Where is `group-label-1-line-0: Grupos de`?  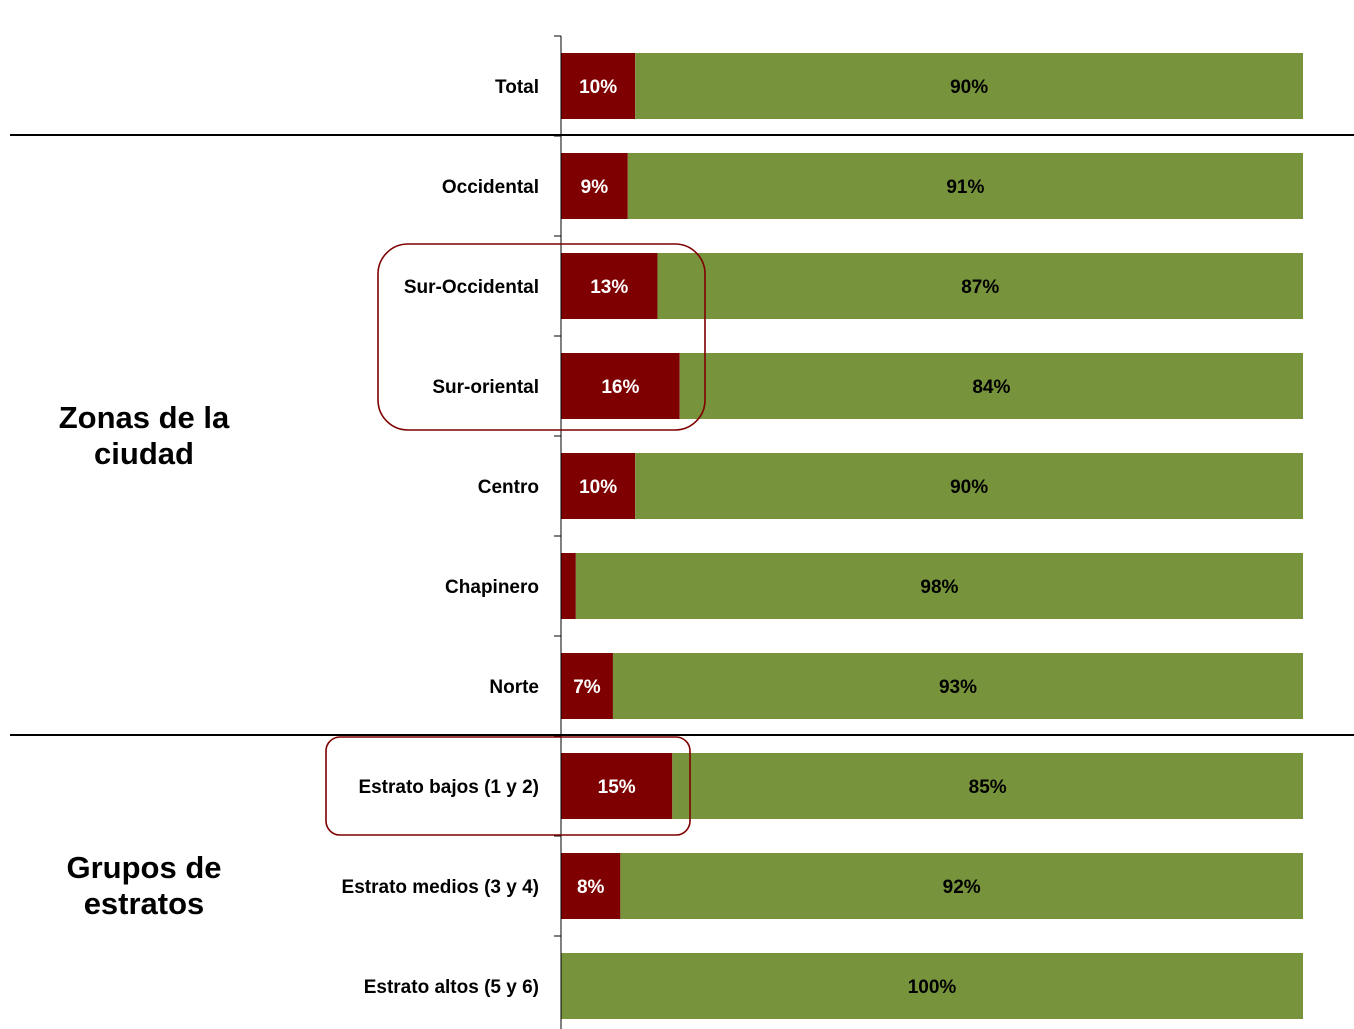 group-label-1-line-0: Grupos de is located at coordinates (143, 867).